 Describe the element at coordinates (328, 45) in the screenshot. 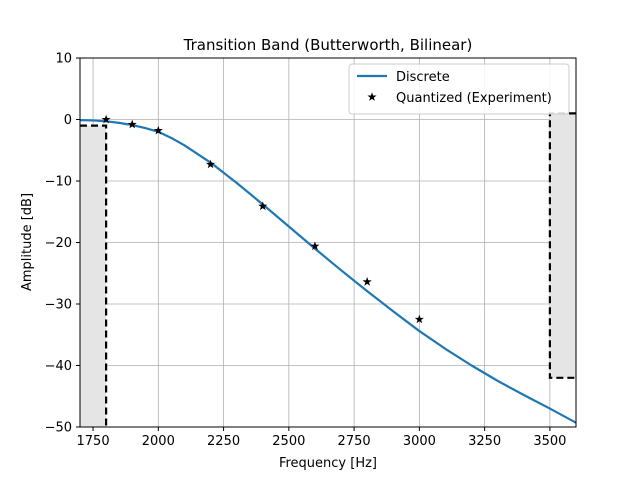

I see `chart-title: Transition Band (Butterworth, Bilinear)` at that location.